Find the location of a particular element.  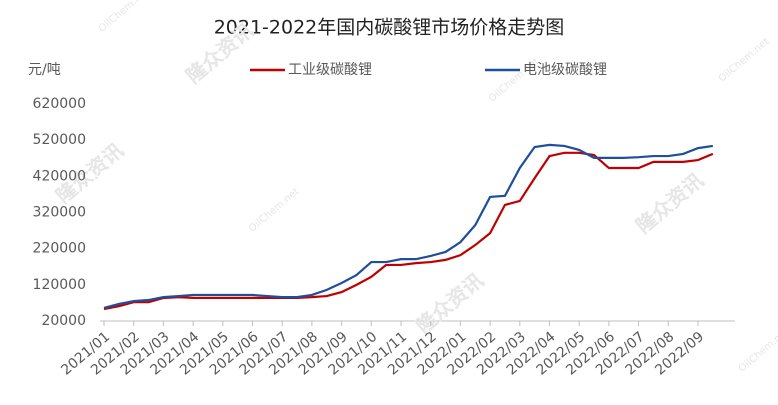

y-tick-label: 120000 is located at coordinates (59, 285).